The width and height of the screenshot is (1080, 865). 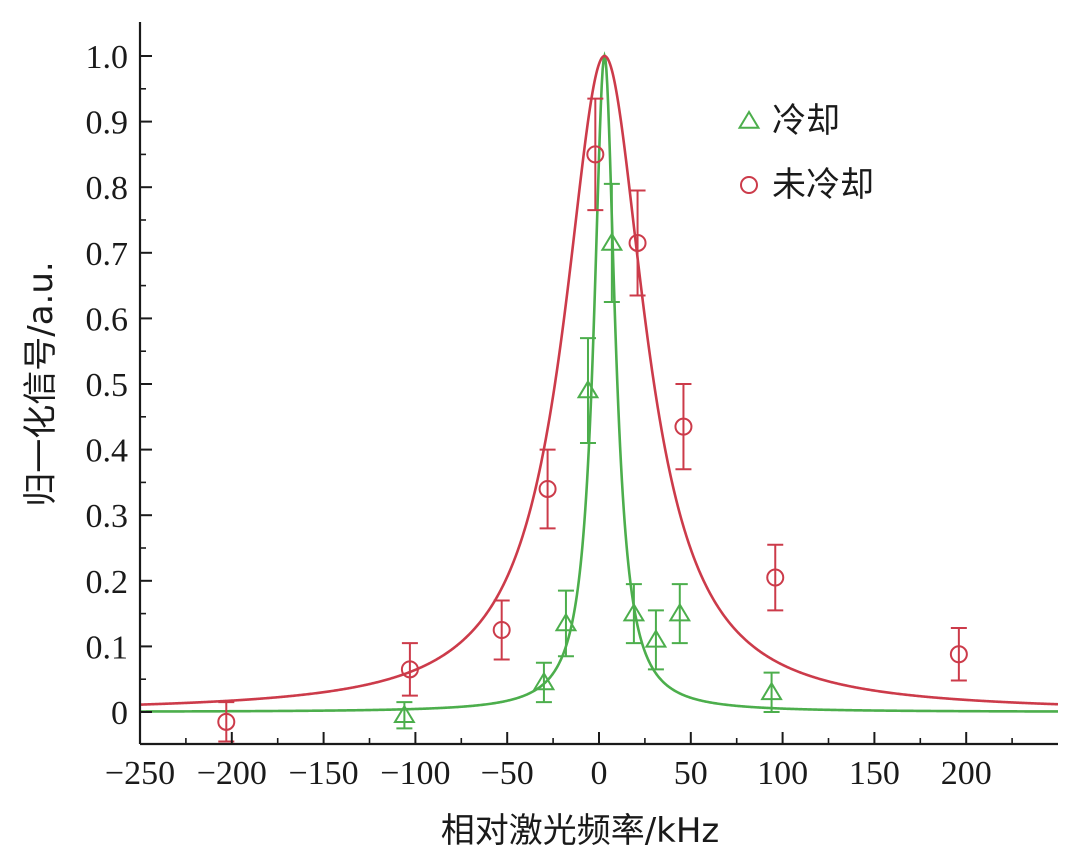 I want to click on legend-marker-cooled, so click(x=749, y=119).